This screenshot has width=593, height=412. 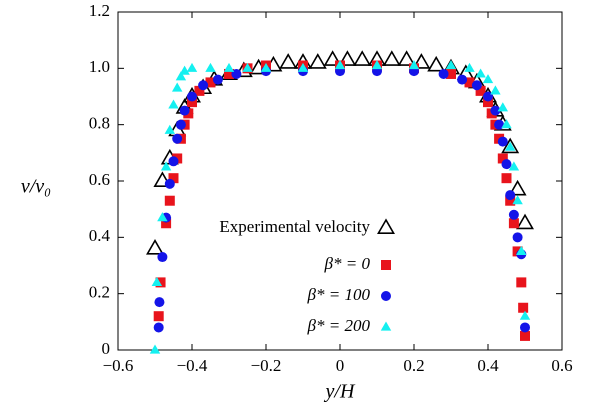 I want to click on y-tick-label: 0.2, so click(x=99, y=292).